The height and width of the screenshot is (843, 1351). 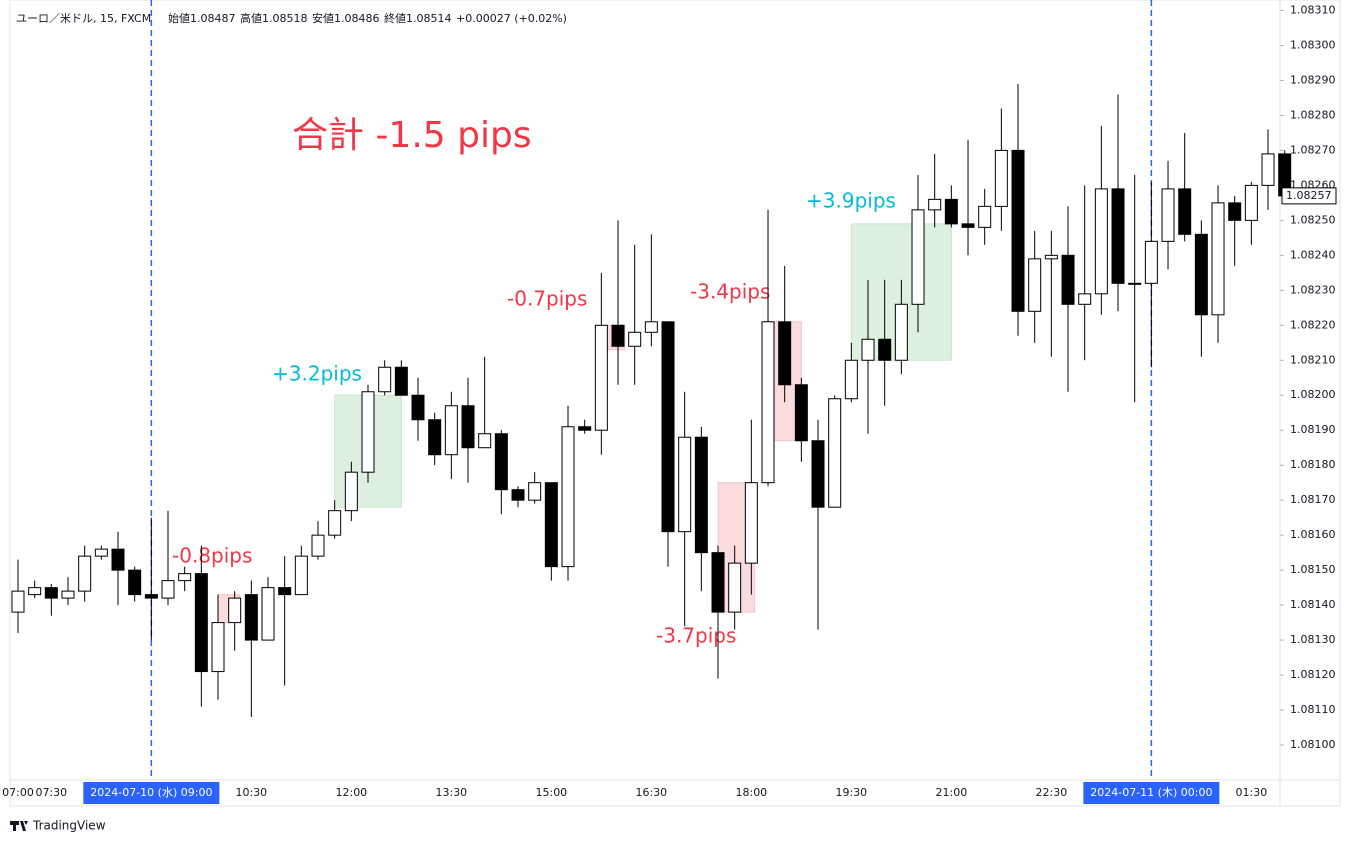 What do you see at coordinates (1313, 674) in the screenshot?
I see `y-tick-label: 1.08120` at bounding box center [1313, 674].